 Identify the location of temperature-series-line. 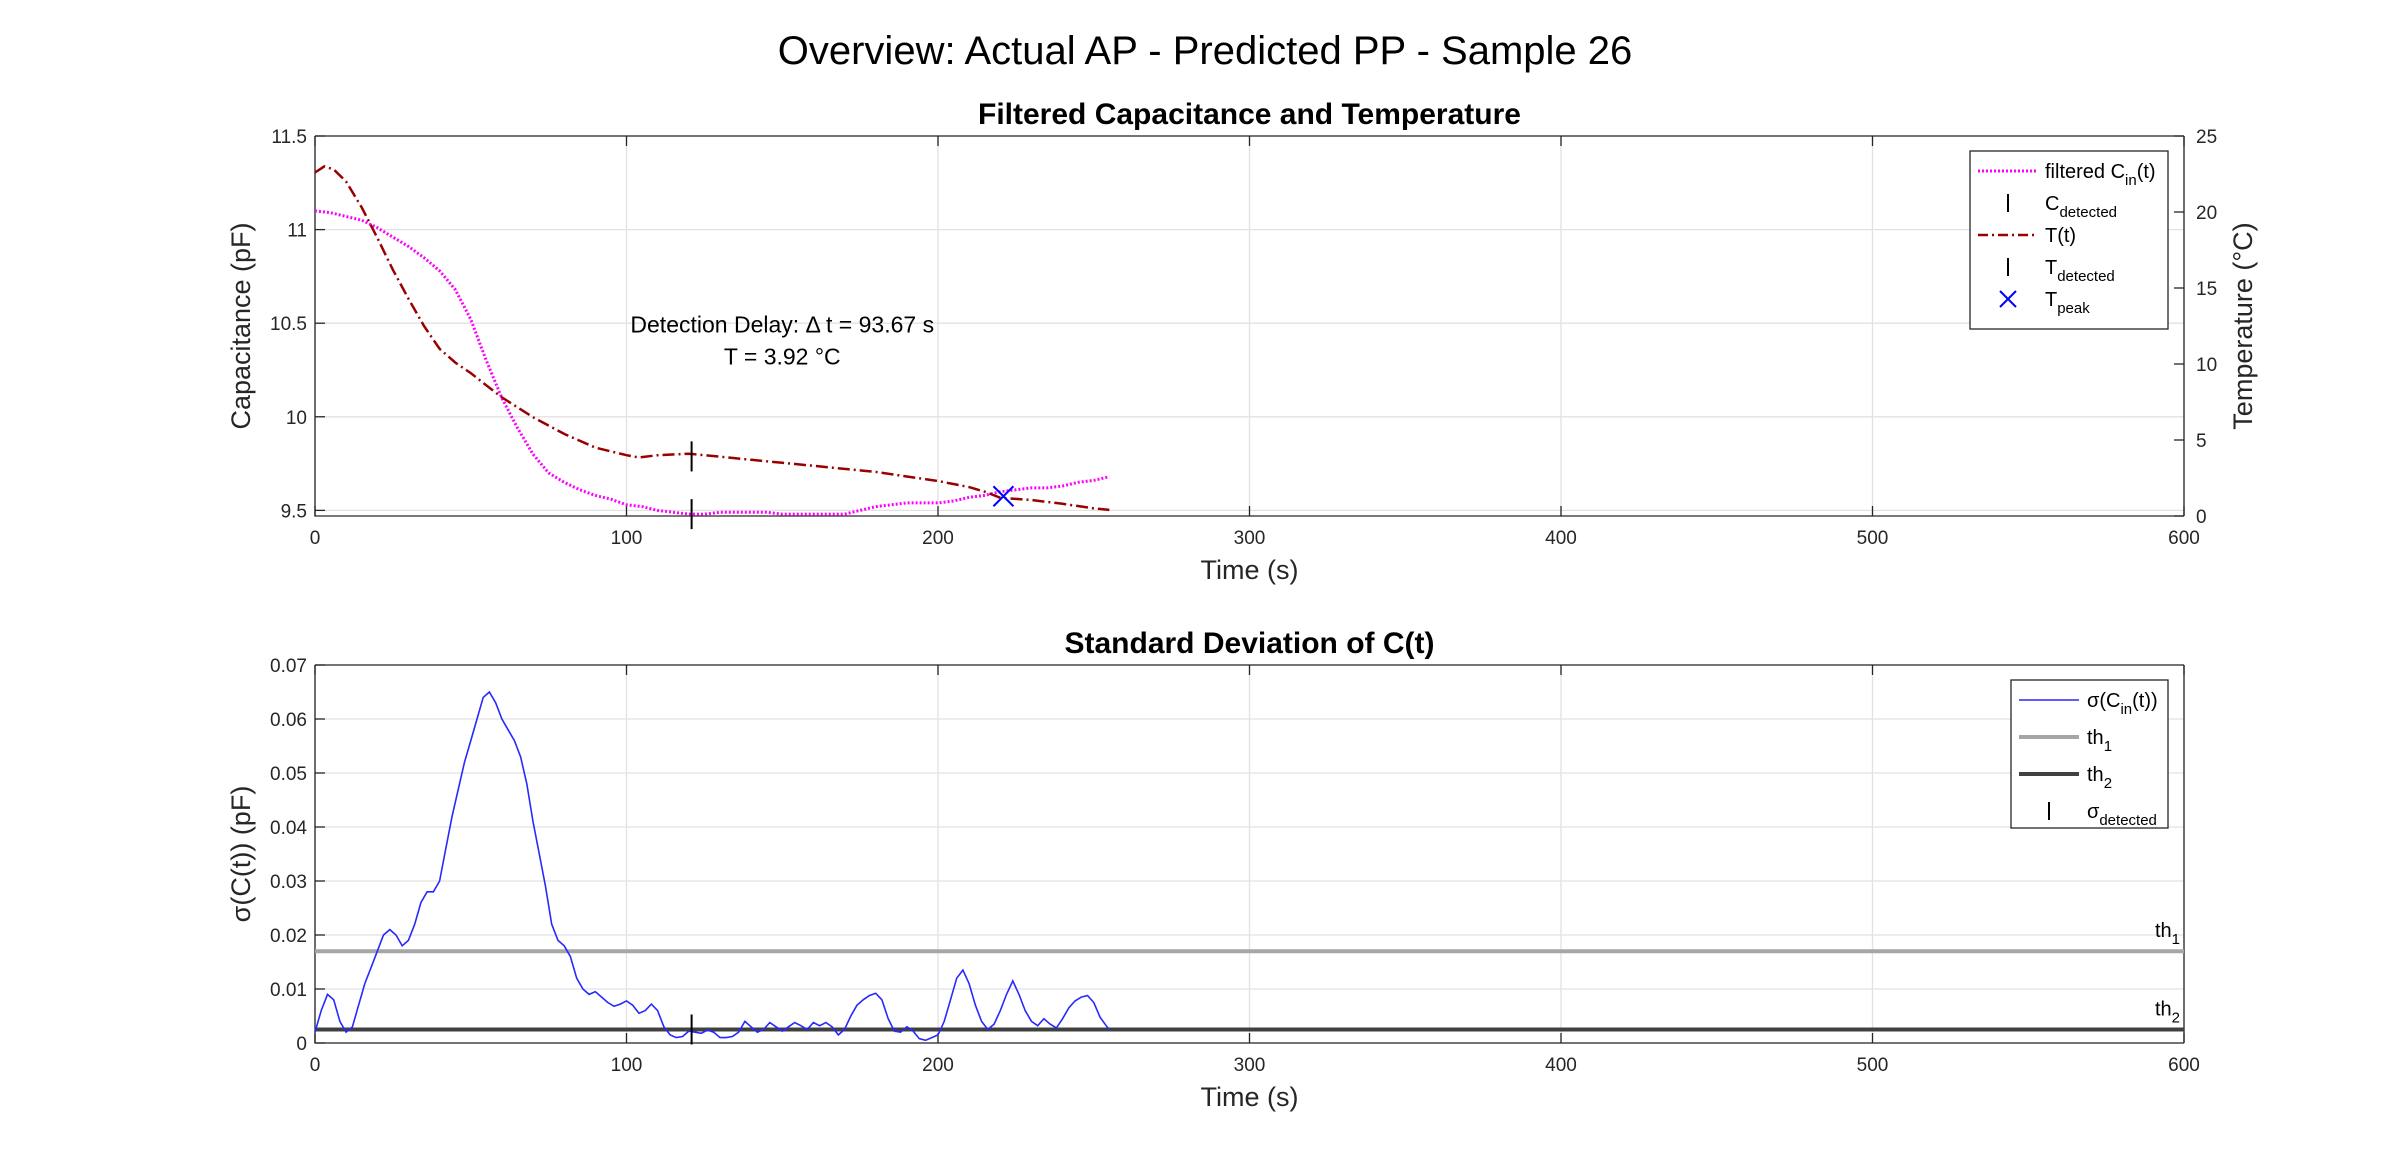
(712, 338).